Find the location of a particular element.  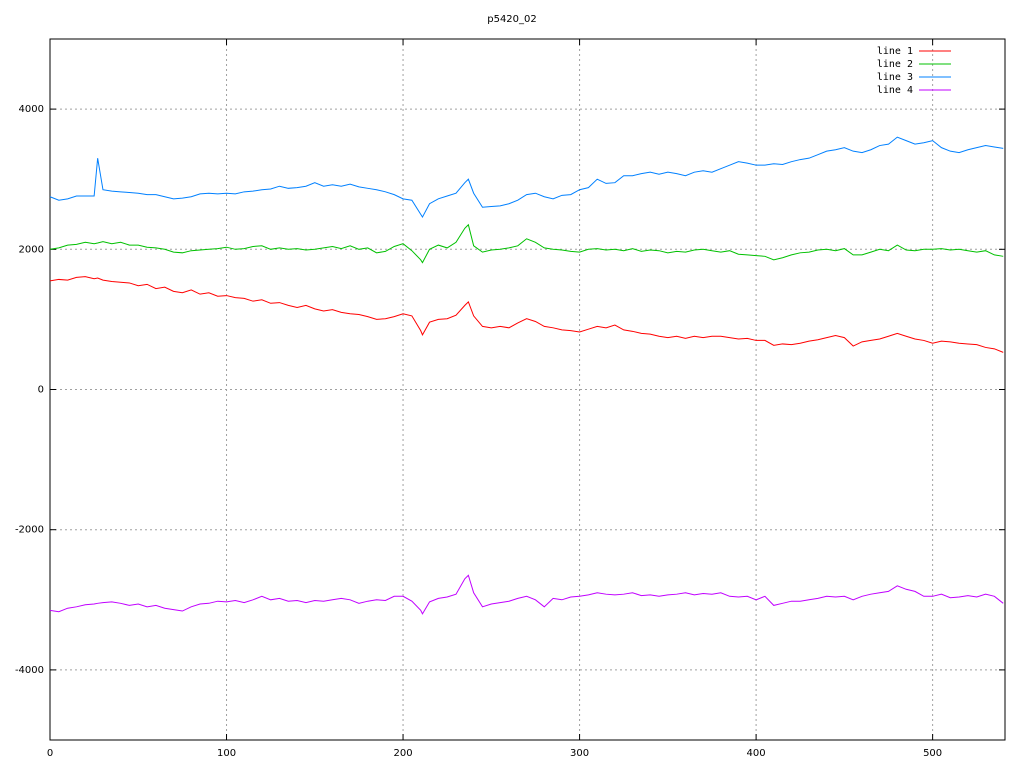

x-tick-label: 100 is located at coordinates (226, 753).